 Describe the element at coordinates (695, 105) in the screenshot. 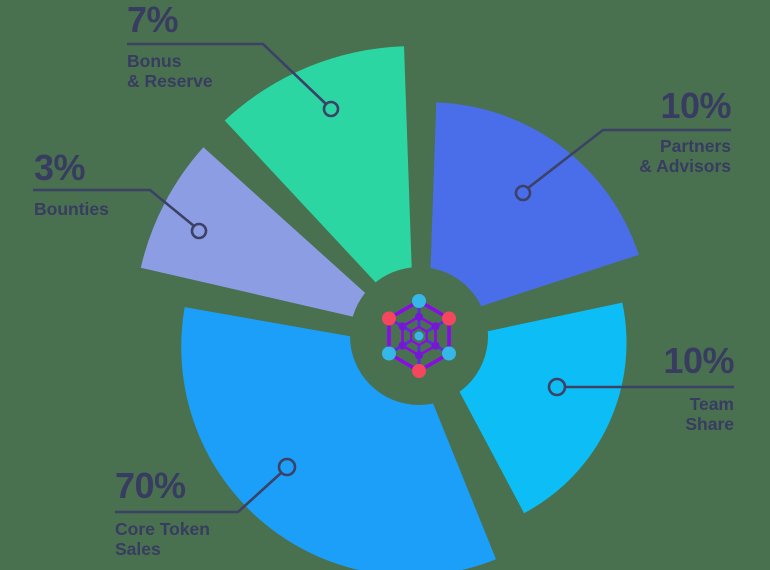

I see `percent-partners-advisors: 10%` at that location.